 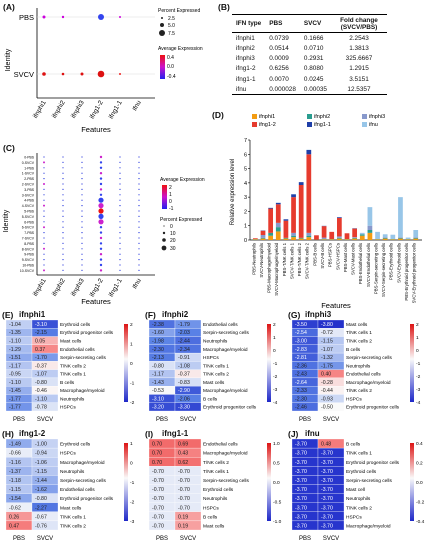 I want to click on table-cell: 0.1666, so click(x=315, y=38).